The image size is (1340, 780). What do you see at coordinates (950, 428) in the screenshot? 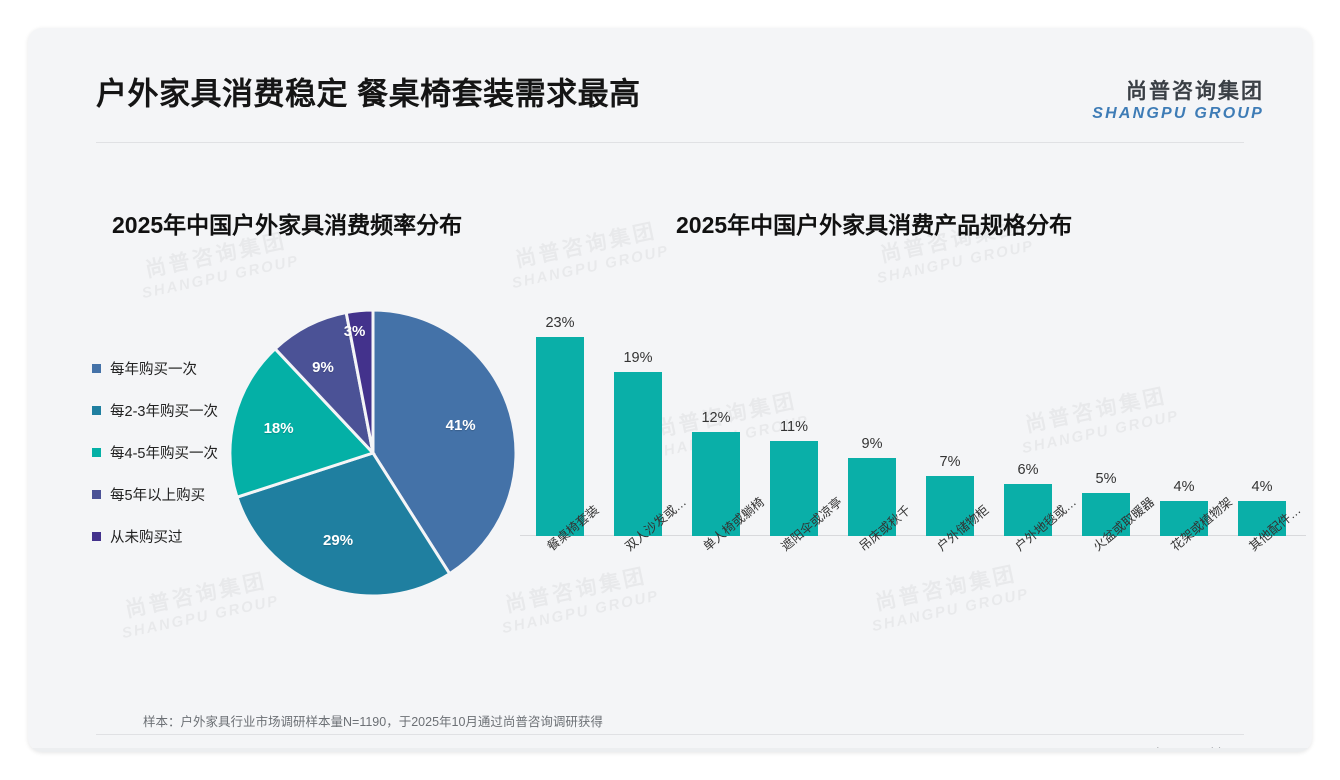
I see `bar-column: 7%` at bounding box center [950, 428].